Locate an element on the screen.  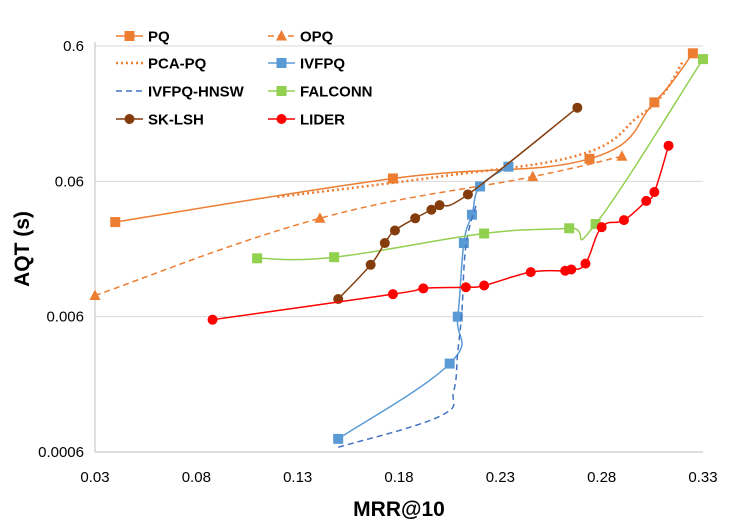
legend-marker-lider is located at coordinates (281, 119).